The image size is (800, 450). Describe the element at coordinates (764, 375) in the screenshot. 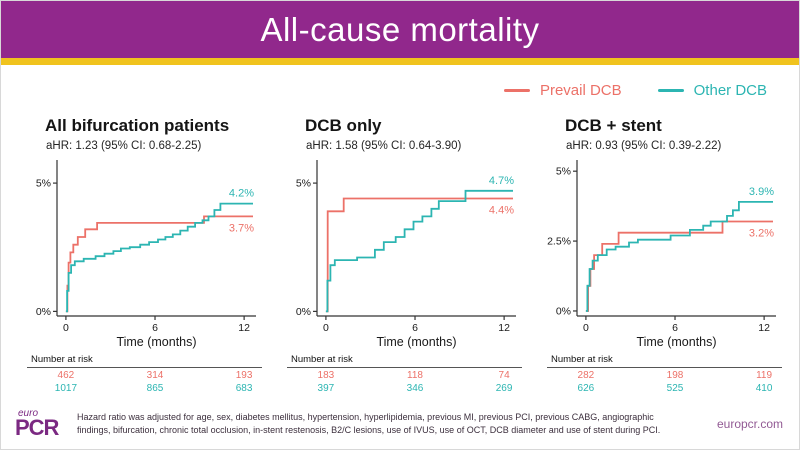

I see `risk-value: 119` at that location.